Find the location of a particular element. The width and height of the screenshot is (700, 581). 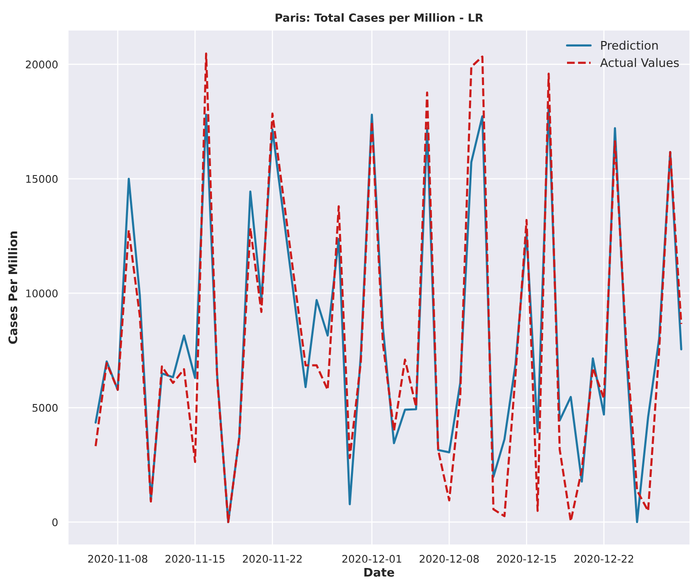

y-tick-label: 5000 is located at coordinates (45, 408).